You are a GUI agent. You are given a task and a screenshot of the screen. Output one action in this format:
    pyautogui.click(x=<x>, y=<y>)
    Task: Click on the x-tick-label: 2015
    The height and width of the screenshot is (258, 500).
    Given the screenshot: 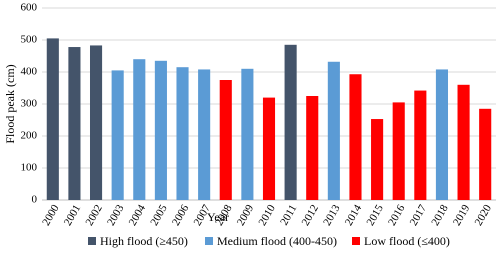 What is the action you would take?
    pyautogui.click(x=375, y=214)
    